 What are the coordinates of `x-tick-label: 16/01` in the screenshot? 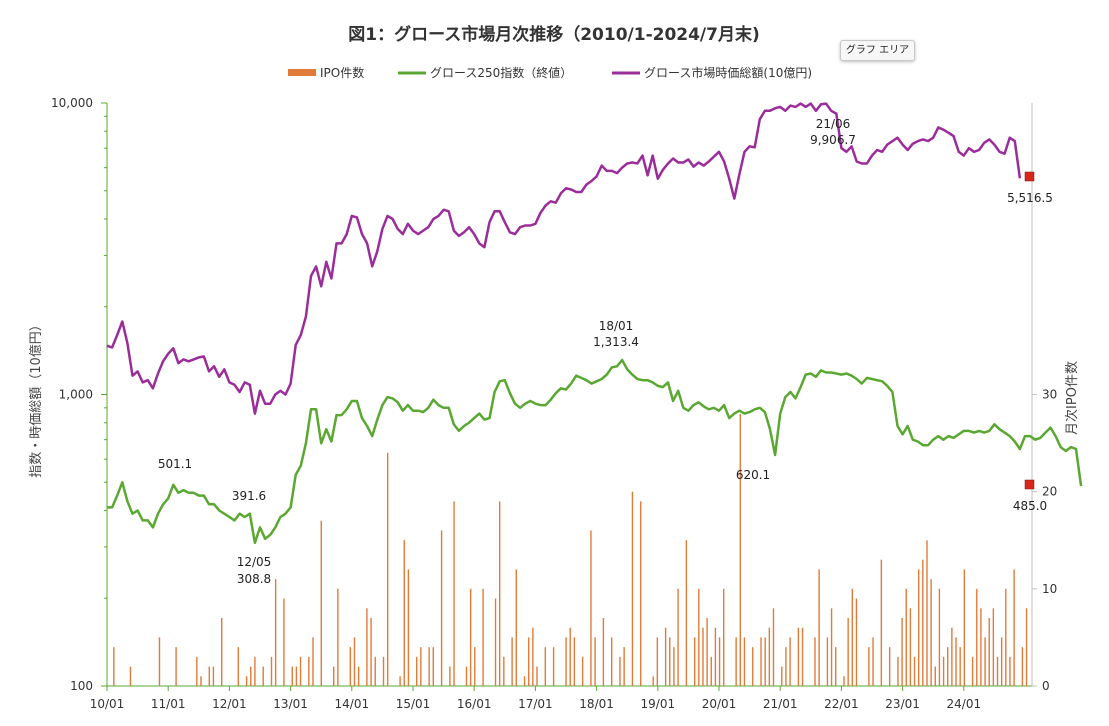 It's located at (474, 704).